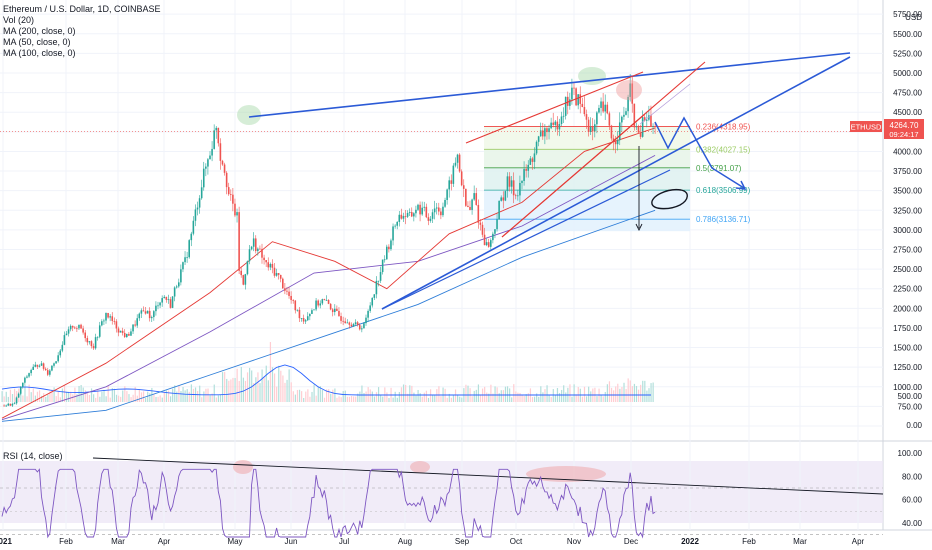 This screenshot has height=550, width=932. I want to click on chart-title: Ethereum / U.S. Dollar, 1D, COINBASE, so click(82, 9).